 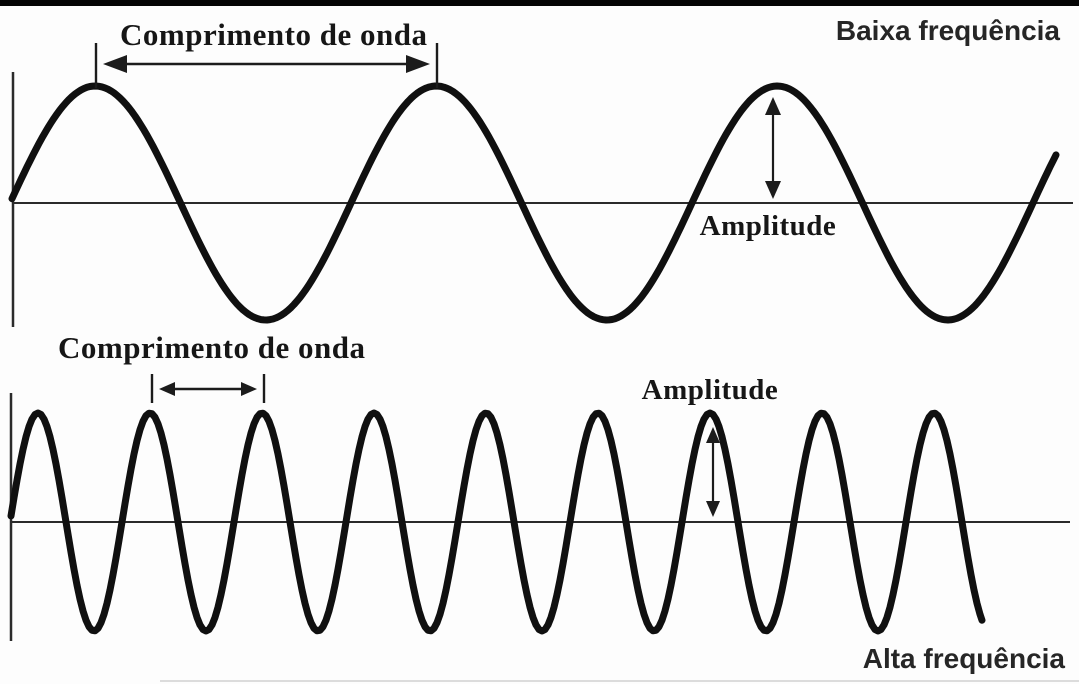 What do you see at coordinates (167, 389) in the screenshot?
I see `alta-frequencia-wavelength-arrow-head-left` at bounding box center [167, 389].